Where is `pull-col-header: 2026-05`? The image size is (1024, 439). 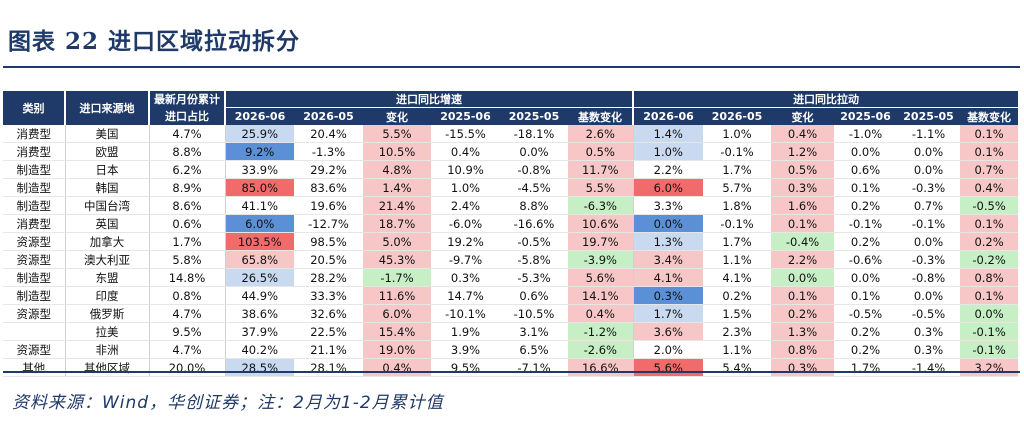
pull-col-header: 2026-05 is located at coordinates (737, 116).